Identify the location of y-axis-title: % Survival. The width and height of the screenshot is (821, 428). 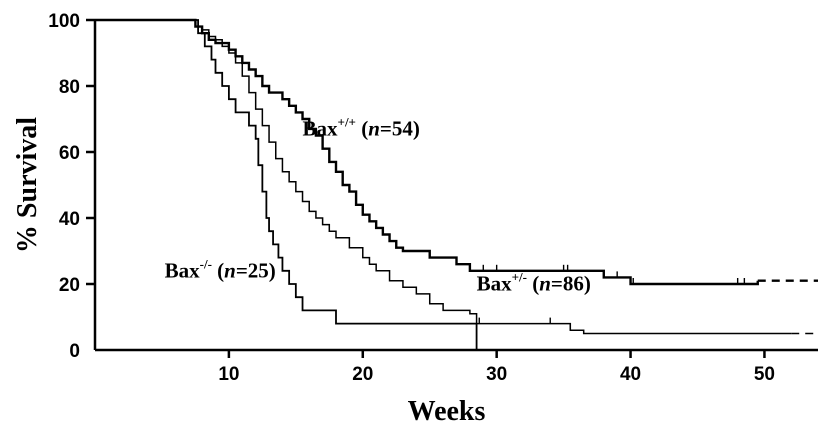
(27, 185).